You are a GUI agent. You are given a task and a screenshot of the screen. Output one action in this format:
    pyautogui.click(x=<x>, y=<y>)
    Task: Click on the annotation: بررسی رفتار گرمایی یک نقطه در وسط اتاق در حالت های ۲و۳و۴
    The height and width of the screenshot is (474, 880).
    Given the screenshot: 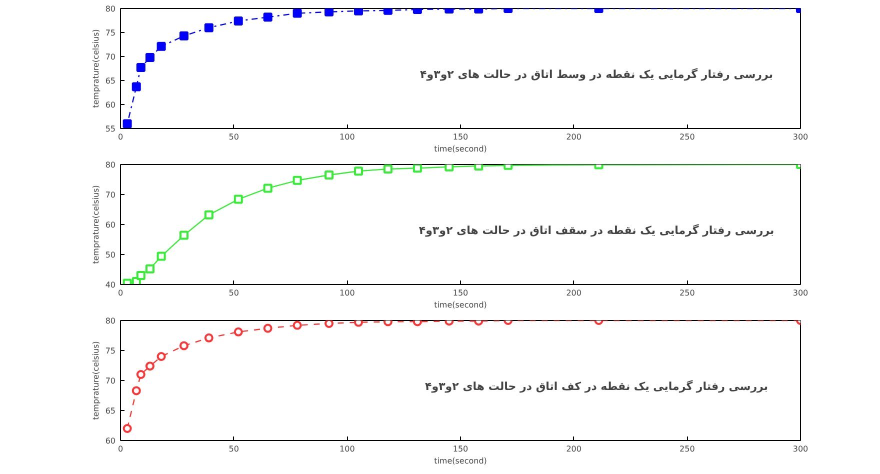 What is the action you would take?
    pyautogui.click(x=596, y=74)
    